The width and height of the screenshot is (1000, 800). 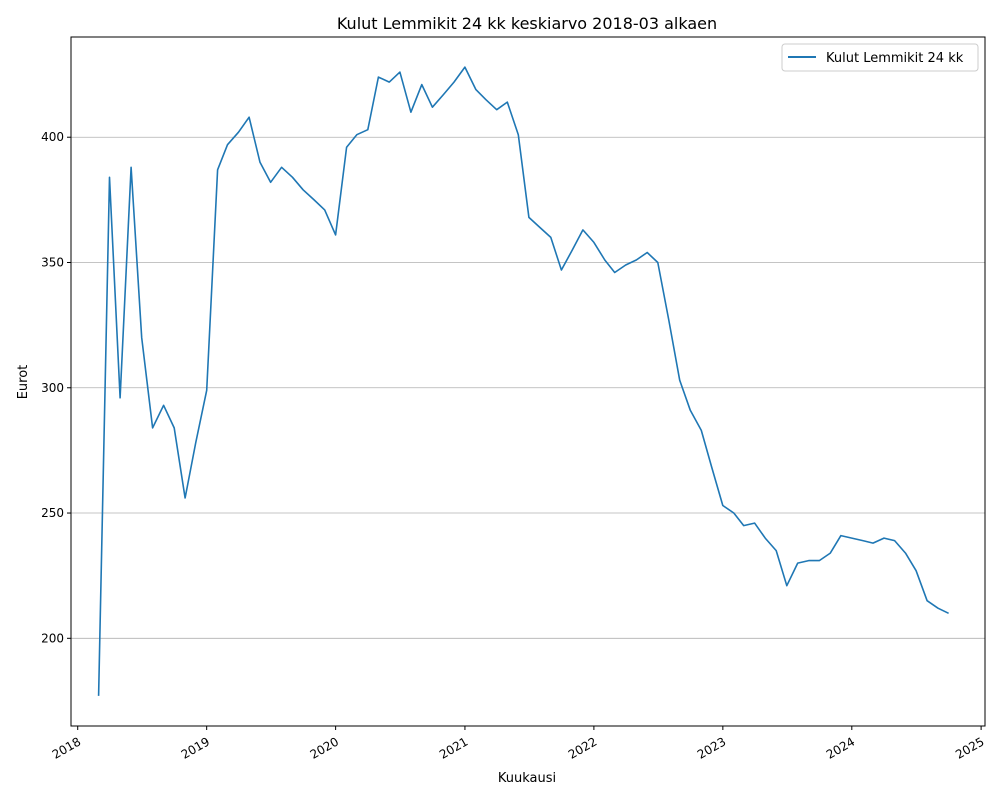 I want to click on y-axis: 200 250 300 350 400, so click(x=56, y=387).